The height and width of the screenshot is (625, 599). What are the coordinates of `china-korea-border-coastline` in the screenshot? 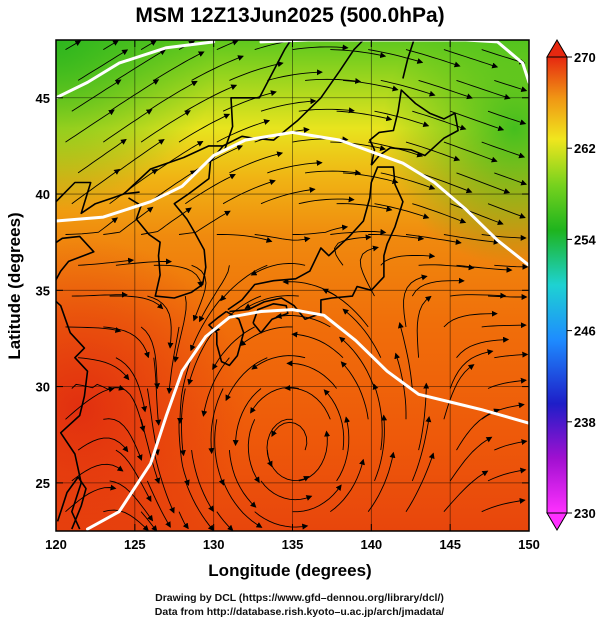 It's located at (173, 170).